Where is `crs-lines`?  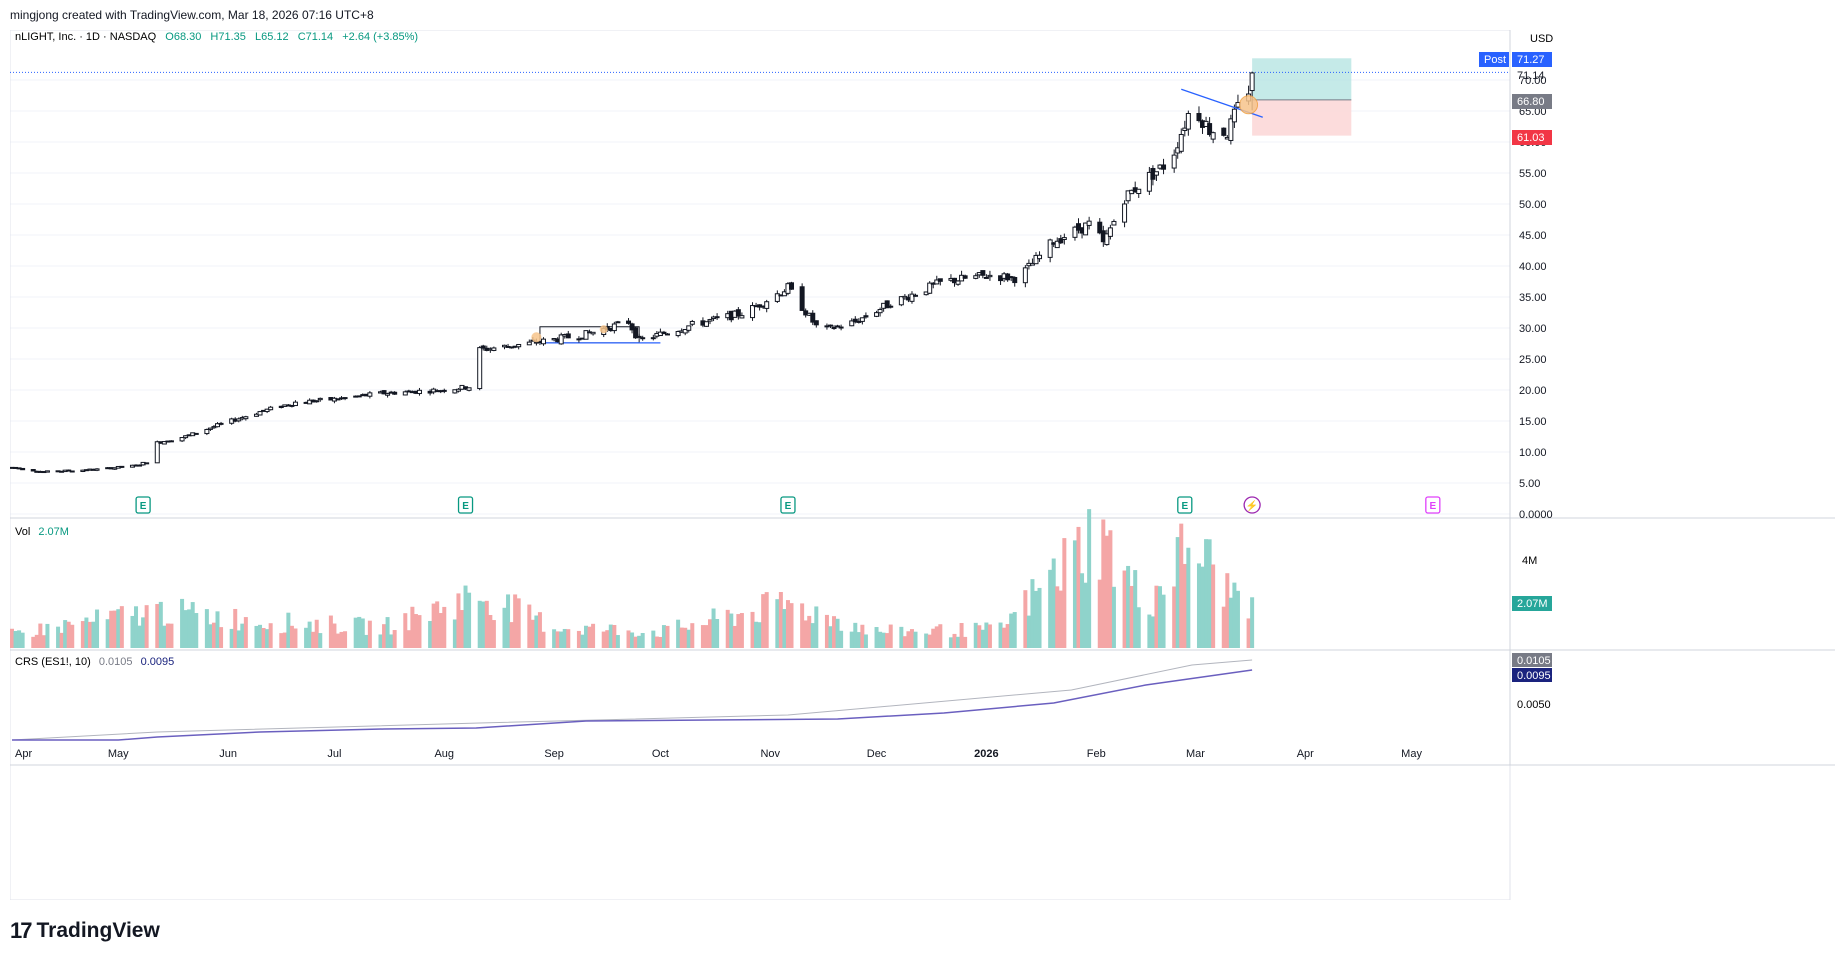 crs-lines is located at coordinates (632, 700).